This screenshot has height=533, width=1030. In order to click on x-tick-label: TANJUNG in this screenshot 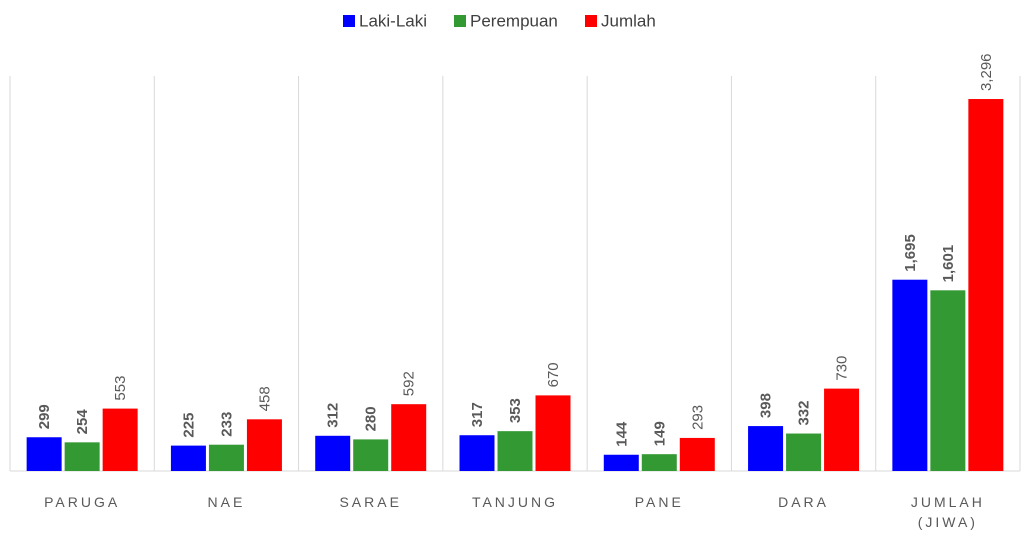, I will do `click(515, 502)`.